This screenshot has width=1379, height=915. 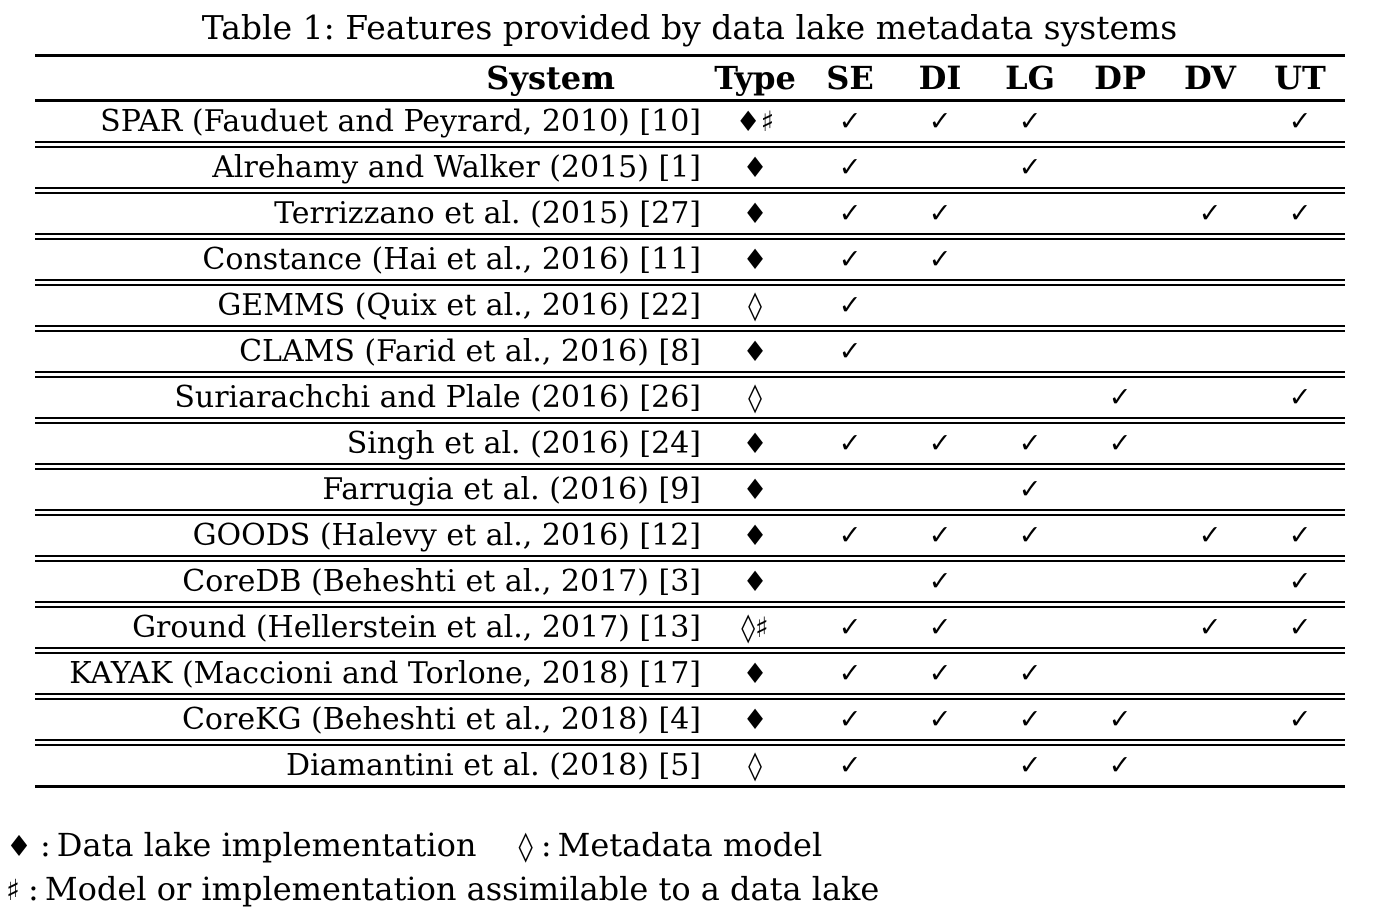 What do you see at coordinates (523, 443) in the screenshot?
I see `system-cell: Singh et al. (2016) [24]` at bounding box center [523, 443].